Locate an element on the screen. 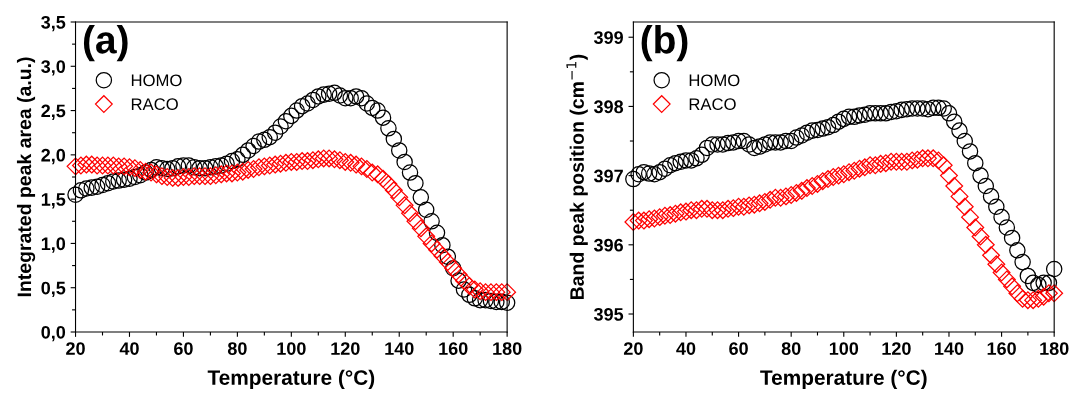 This screenshot has width=1079, height=400. y-tick-label: 395 is located at coordinates (608, 314).